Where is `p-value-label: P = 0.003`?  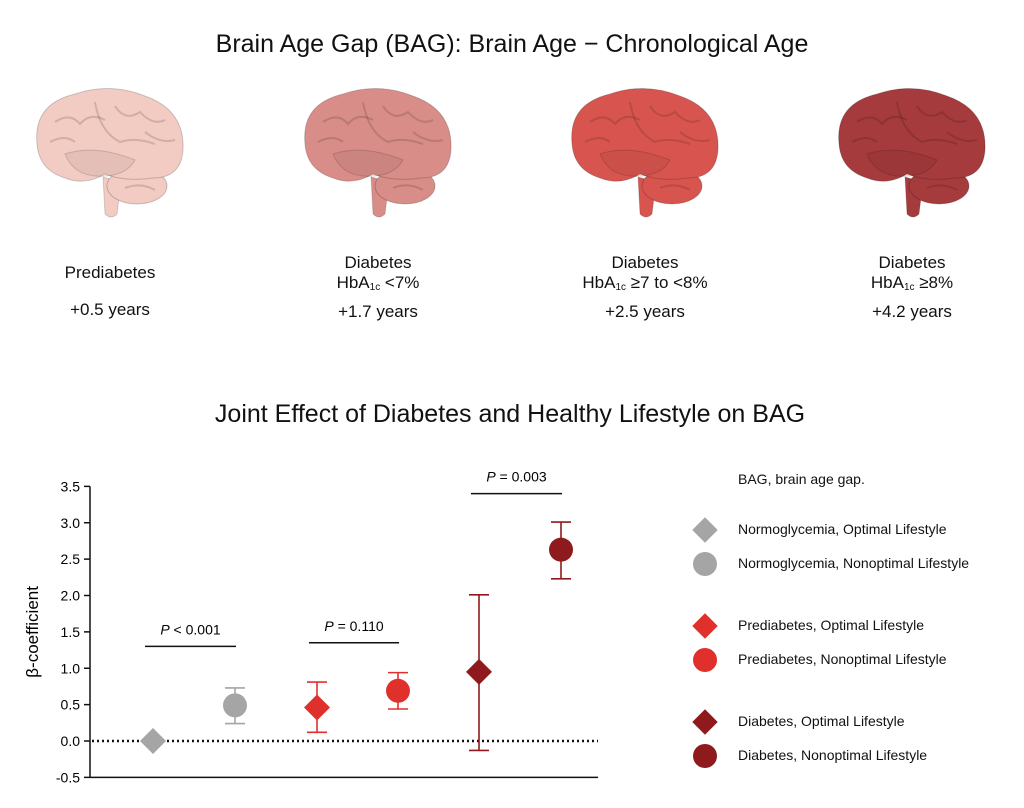
p-value-label: P = 0.003 is located at coordinates (516, 477).